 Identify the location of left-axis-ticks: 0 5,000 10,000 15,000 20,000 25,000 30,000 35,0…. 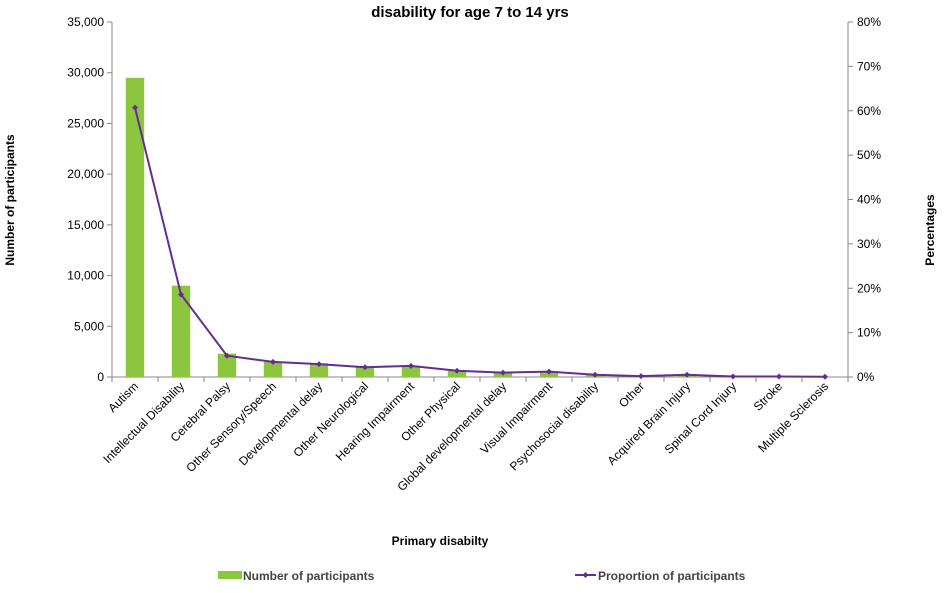
(89, 199).